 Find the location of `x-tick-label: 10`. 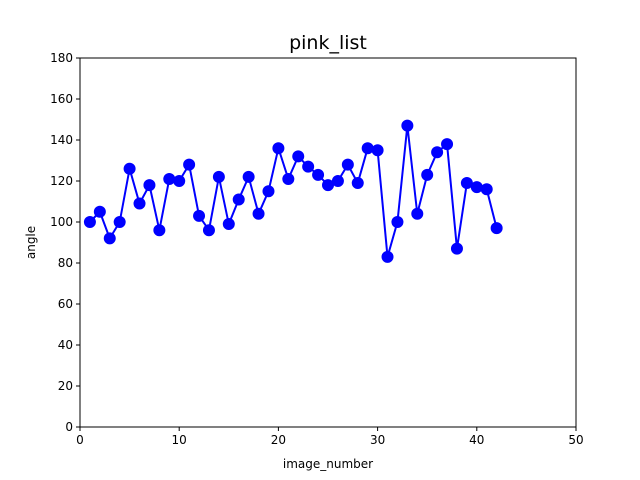

x-tick-label: 10 is located at coordinates (179, 440).